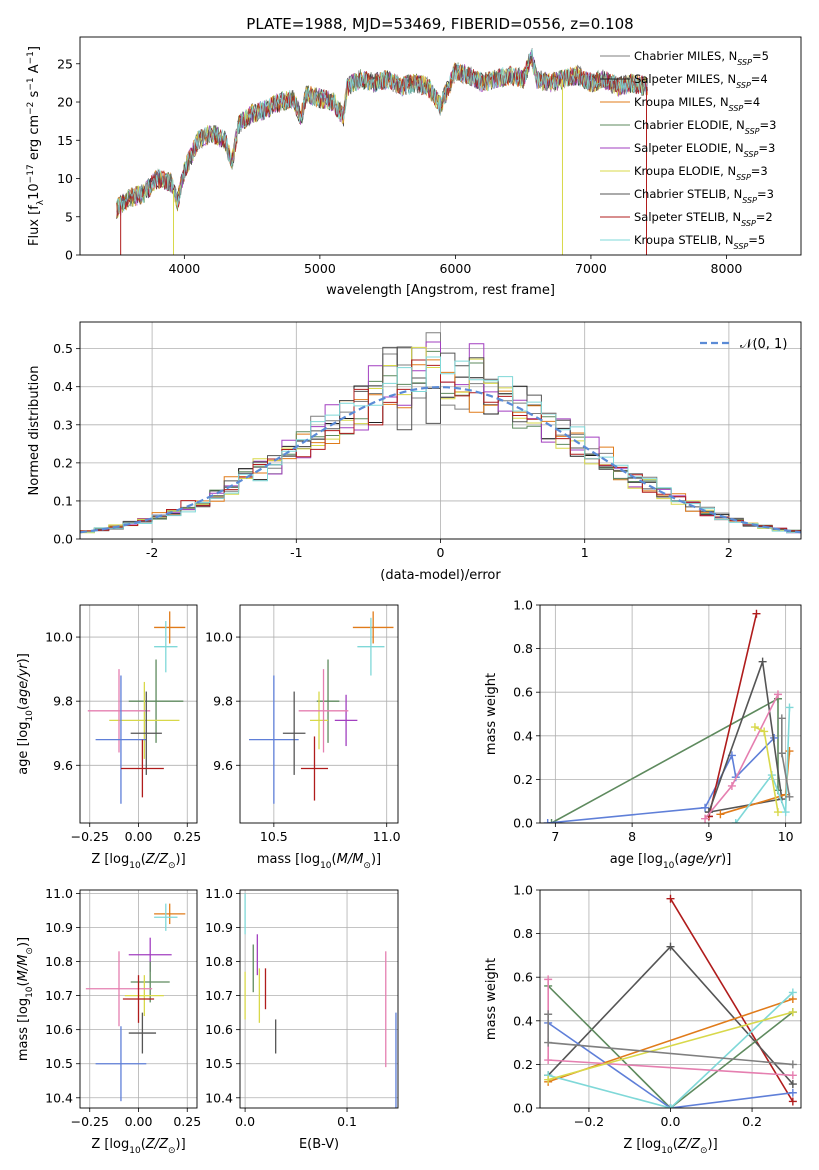  Describe the element at coordinates (69, 255) in the screenshot. I see `tick-label-y: 0` at that location.